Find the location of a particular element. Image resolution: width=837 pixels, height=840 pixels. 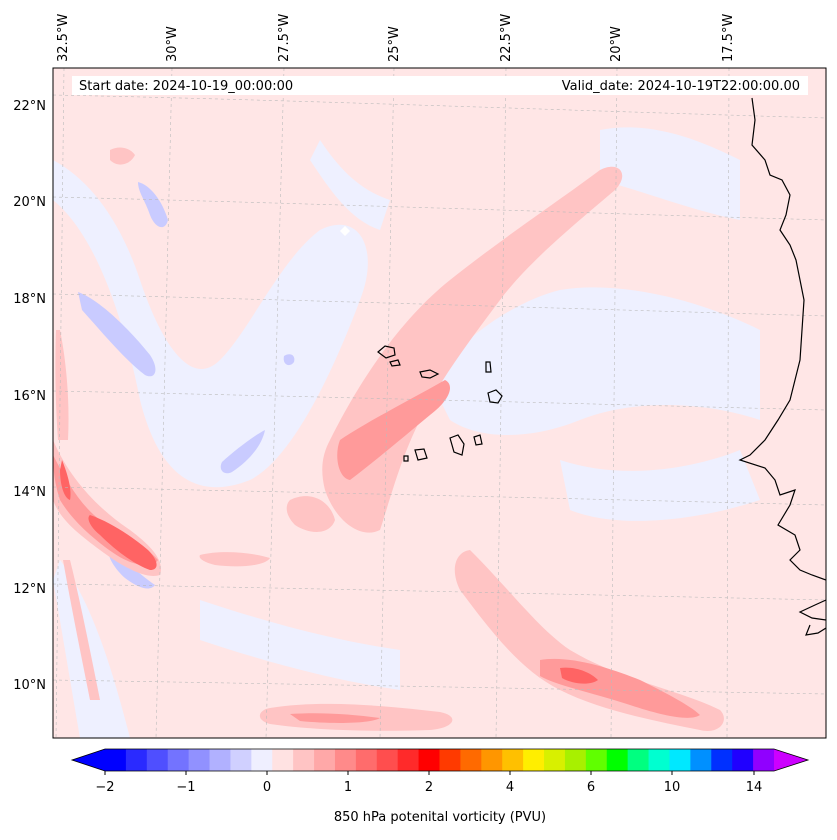

lon-label-32-5w: 32.5°W is located at coordinates (63, 38).